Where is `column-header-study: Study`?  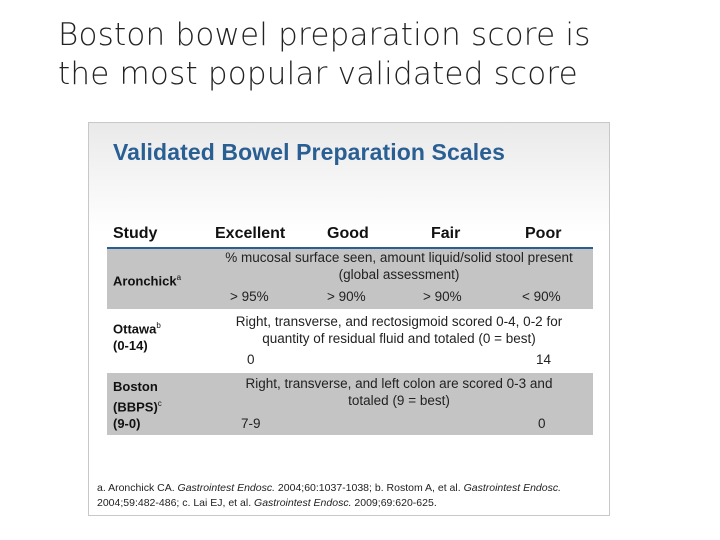 column-header-study: Study is located at coordinates (135, 233).